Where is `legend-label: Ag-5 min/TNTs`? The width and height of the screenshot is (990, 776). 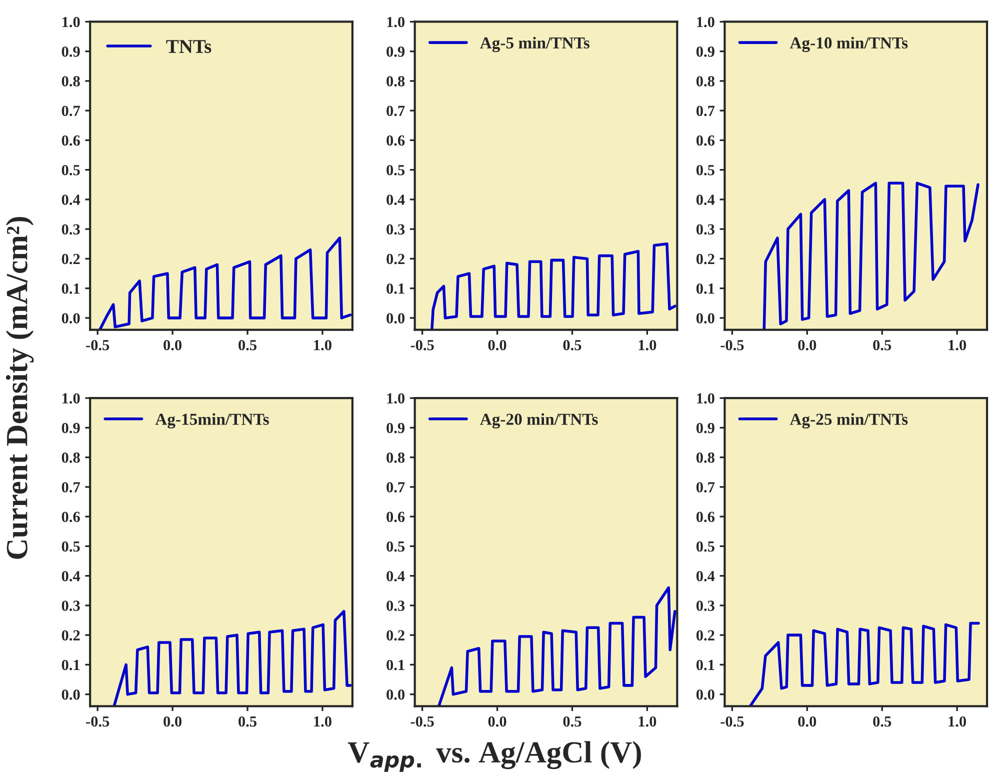 legend-label: Ag-5 min/TNTs is located at coordinates (535, 44).